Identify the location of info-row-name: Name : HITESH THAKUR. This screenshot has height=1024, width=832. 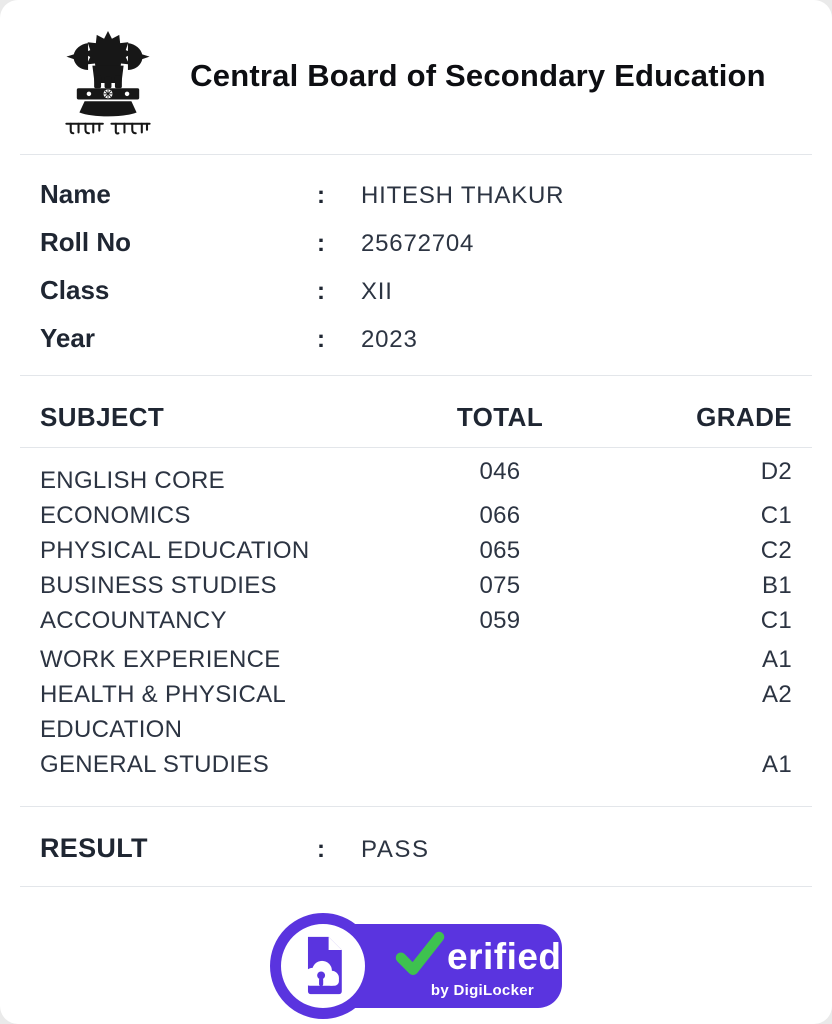
(416, 195).